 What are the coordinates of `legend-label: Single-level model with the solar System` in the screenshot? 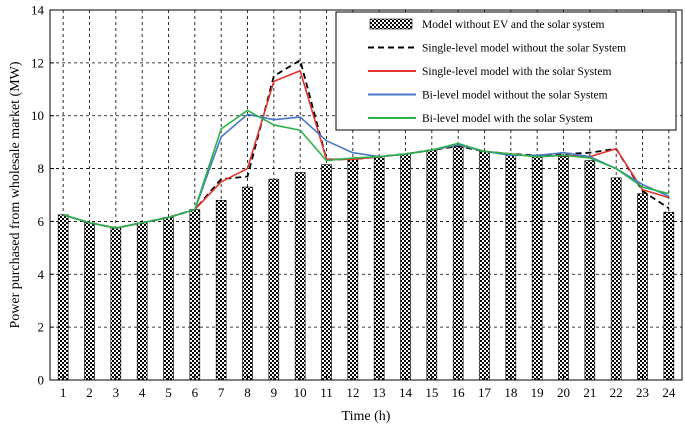 It's located at (516, 72).